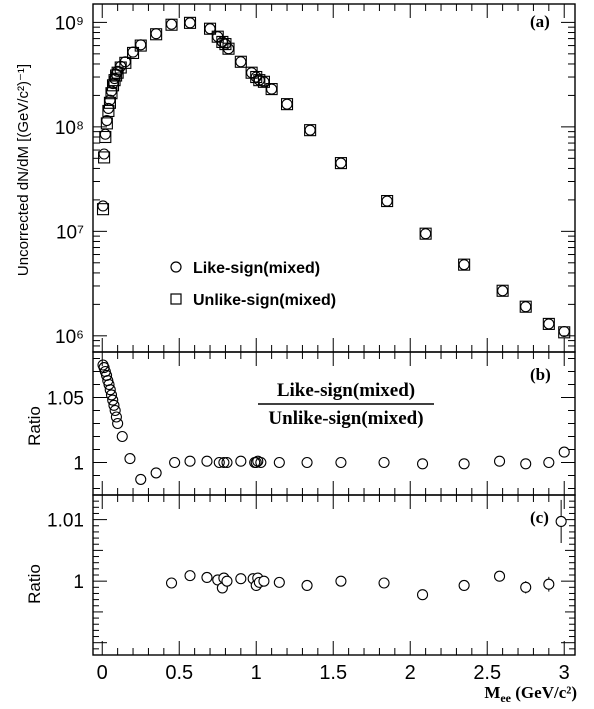 This screenshot has width=594, height=709. What do you see at coordinates (345, 418) in the screenshot?
I see `ratio-denominator: Unlike-sign(mixed)` at bounding box center [345, 418].